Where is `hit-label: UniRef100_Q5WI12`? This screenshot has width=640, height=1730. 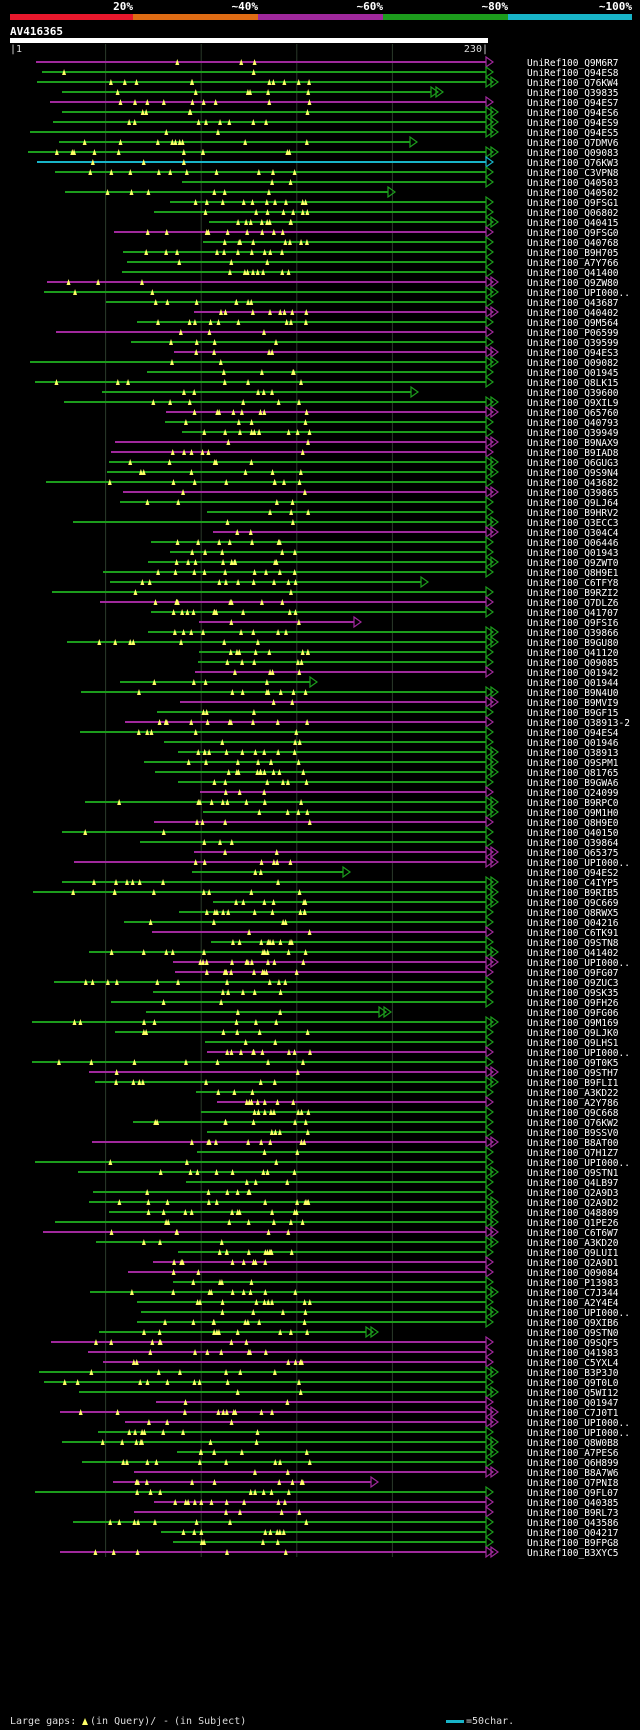 hit-label: UniRef100_Q5WI12 is located at coordinates (573, 1393).